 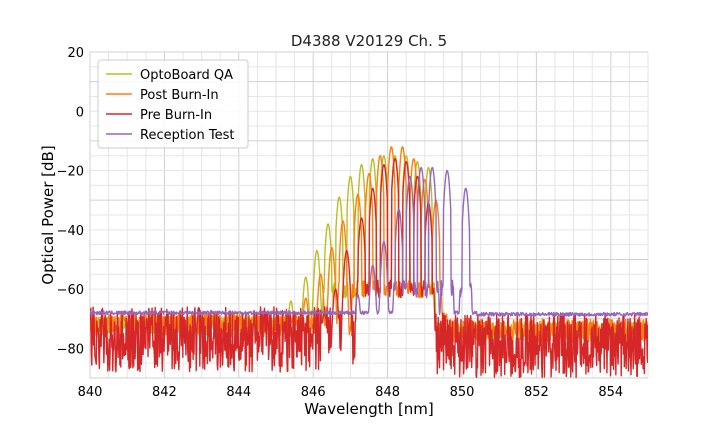 What do you see at coordinates (369, 409) in the screenshot?
I see `x-axis-label: Wavelength [nm]` at bounding box center [369, 409].